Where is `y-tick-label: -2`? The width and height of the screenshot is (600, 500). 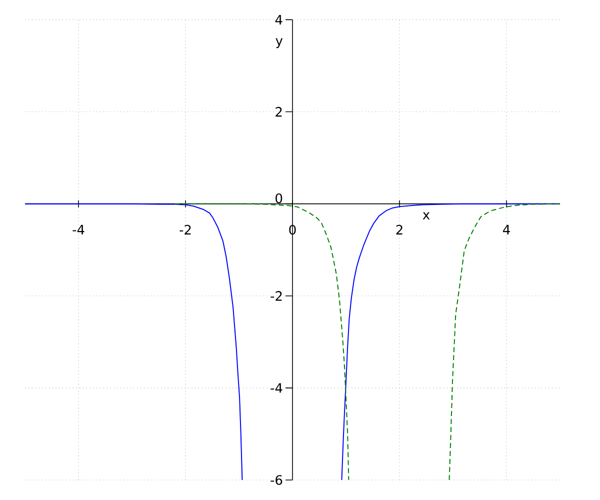 y-tick-label: -2 is located at coordinates (276, 296).